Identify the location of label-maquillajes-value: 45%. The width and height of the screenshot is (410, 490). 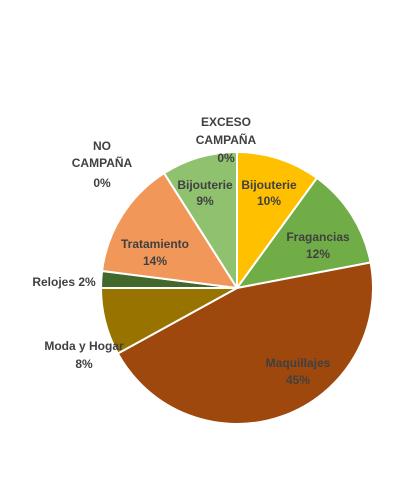
(298, 380).